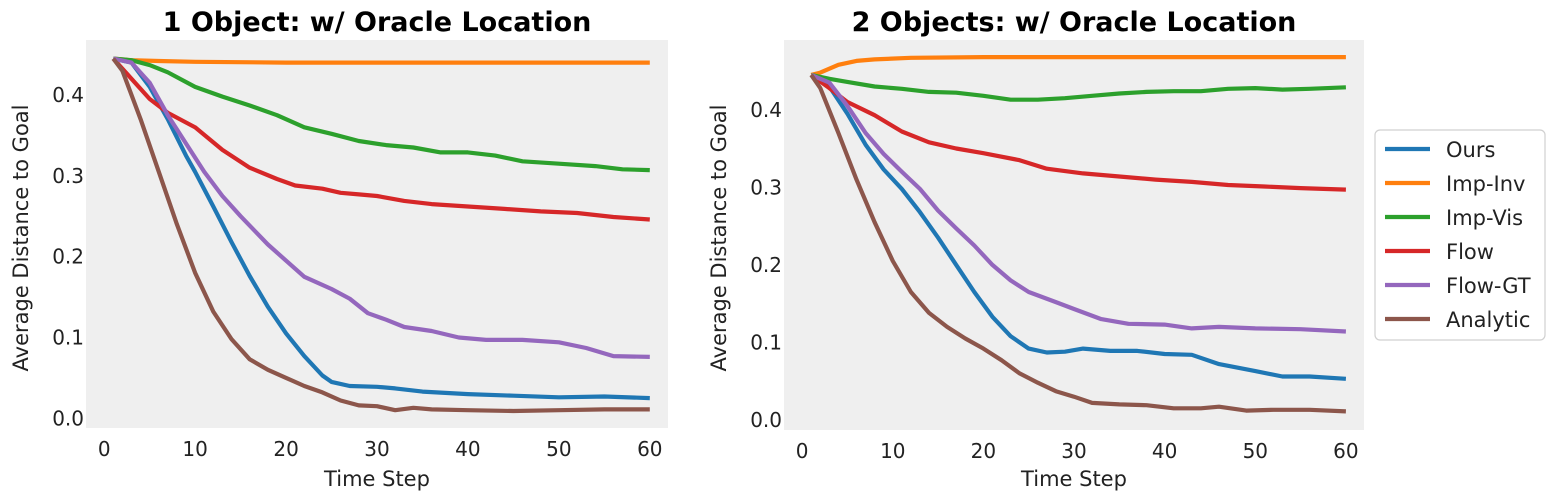 The height and width of the screenshot is (501, 1554). What do you see at coordinates (1486, 184) in the screenshot?
I see `legend-label: Imp-Inv` at bounding box center [1486, 184].